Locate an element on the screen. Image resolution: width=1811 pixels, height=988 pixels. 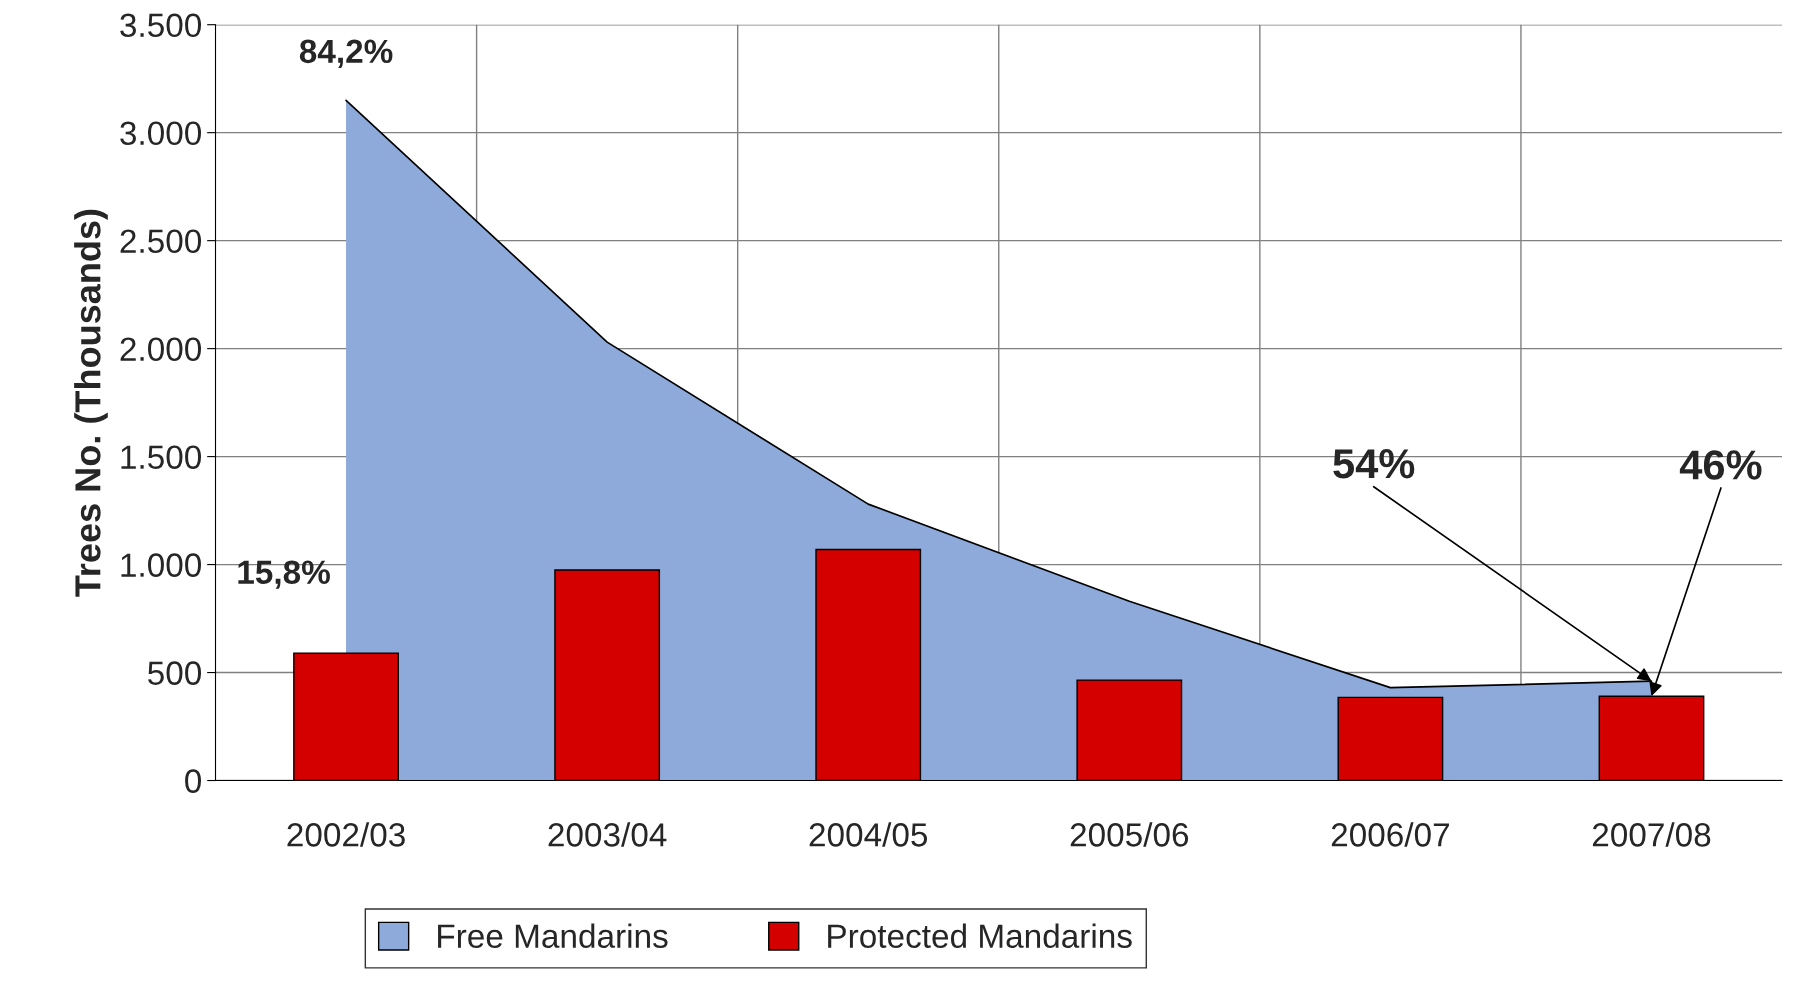
y-tick-label: 1.000 is located at coordinates (161, 565).